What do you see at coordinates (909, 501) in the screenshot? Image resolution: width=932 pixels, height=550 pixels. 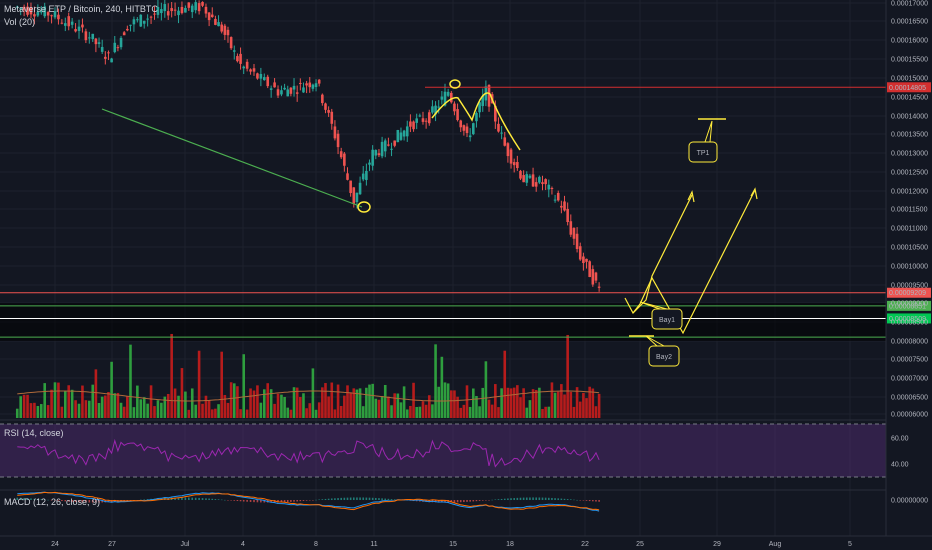 I see `macd-tick-label: 0.00000000` at bounding box center [909, 501].